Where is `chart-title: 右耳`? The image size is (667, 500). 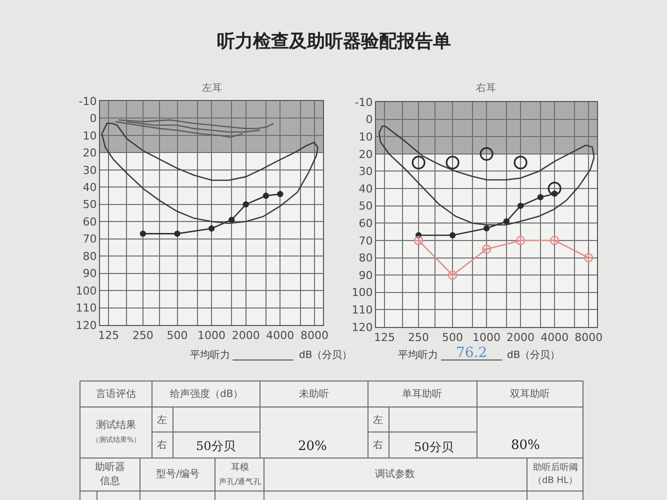
chart-title: 右耳 is located at coordinates (486, 88).